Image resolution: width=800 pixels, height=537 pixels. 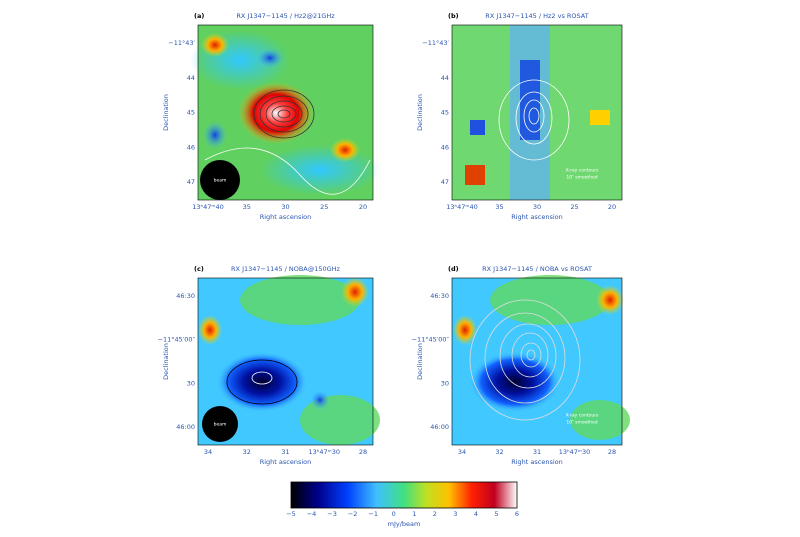 What do you see at coordinates (455, 514) in the screenshot?
I see `colorbar-tick-label: 3` at bounding box center [455, 514].